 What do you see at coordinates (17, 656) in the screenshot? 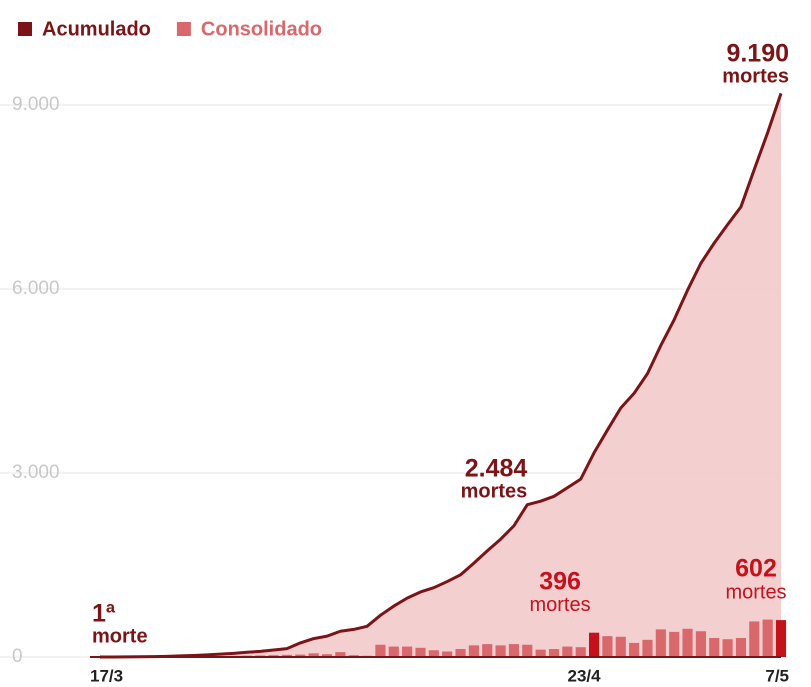
I see `y-tick-label: 0` at bounding box center [17, 656].